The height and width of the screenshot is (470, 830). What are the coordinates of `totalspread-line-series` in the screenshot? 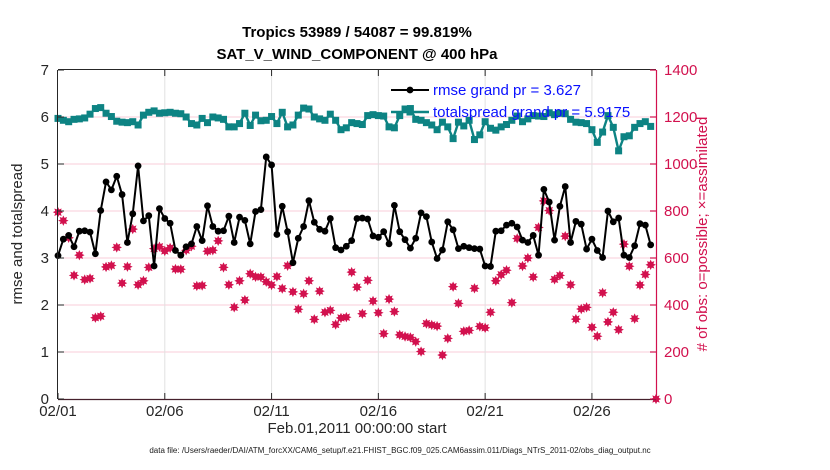 It's located at (354, 129).